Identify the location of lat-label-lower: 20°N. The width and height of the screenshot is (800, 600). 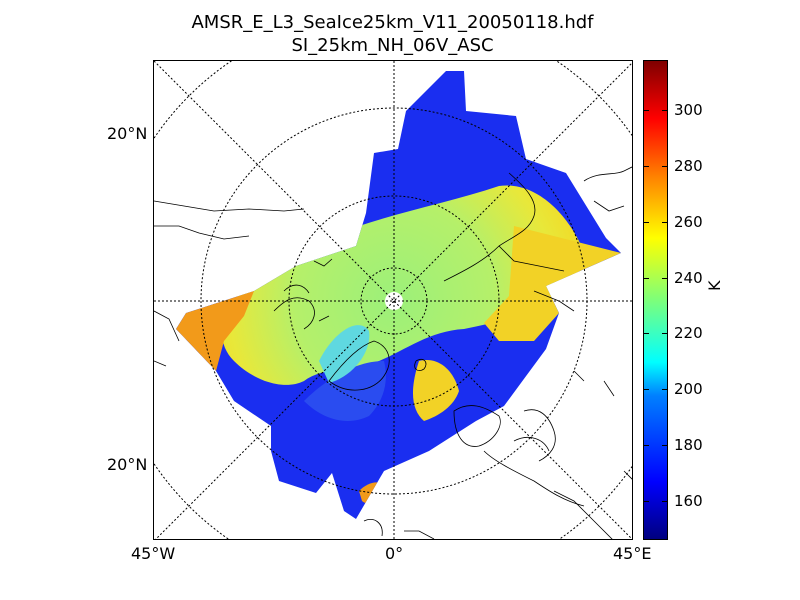
(127, 464).